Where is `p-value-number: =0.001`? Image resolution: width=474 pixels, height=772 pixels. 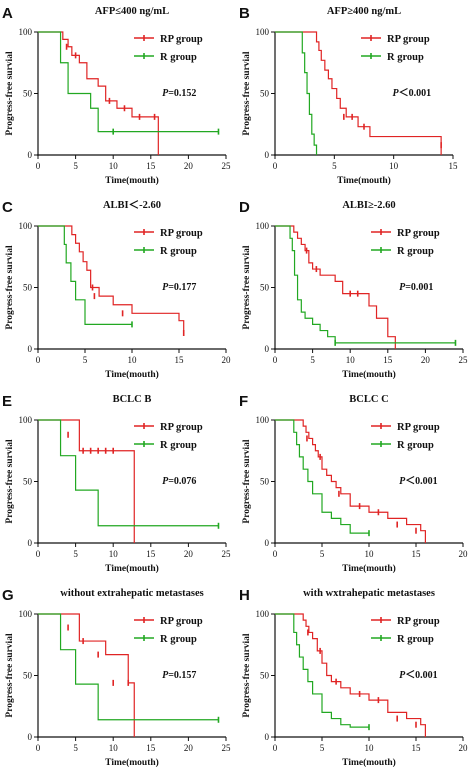 p-value-number: =0.001 is located at coordinates (419, 287).